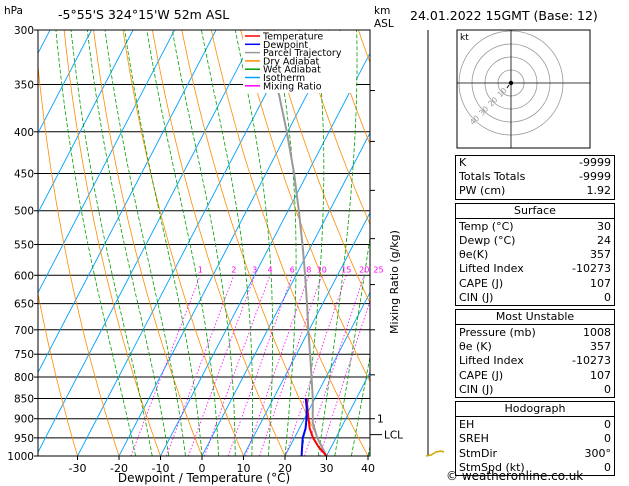  What do you see at coordinates (394, 282) in the screenshot?
I see `mixing-ratio-axis-label: Mixing Ratio (g/kg)` at bounding box center [394, 282].